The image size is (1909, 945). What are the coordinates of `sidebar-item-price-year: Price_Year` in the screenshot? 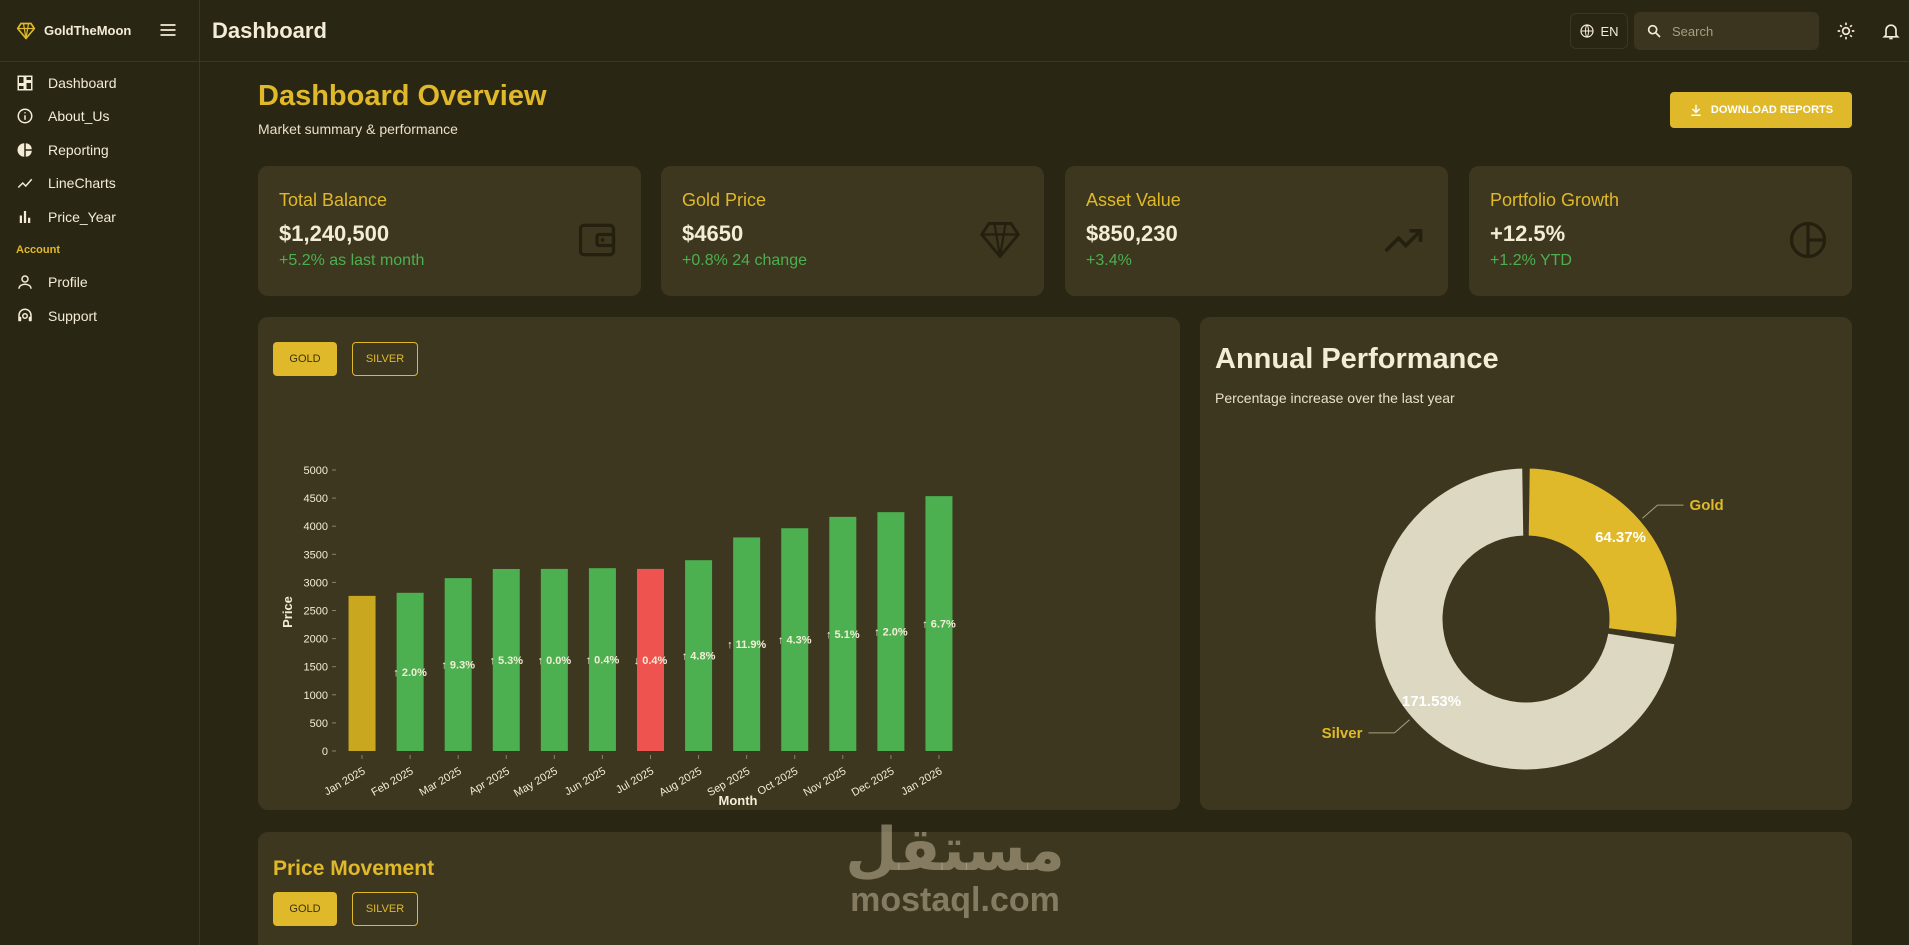 It's located at (99, 217).